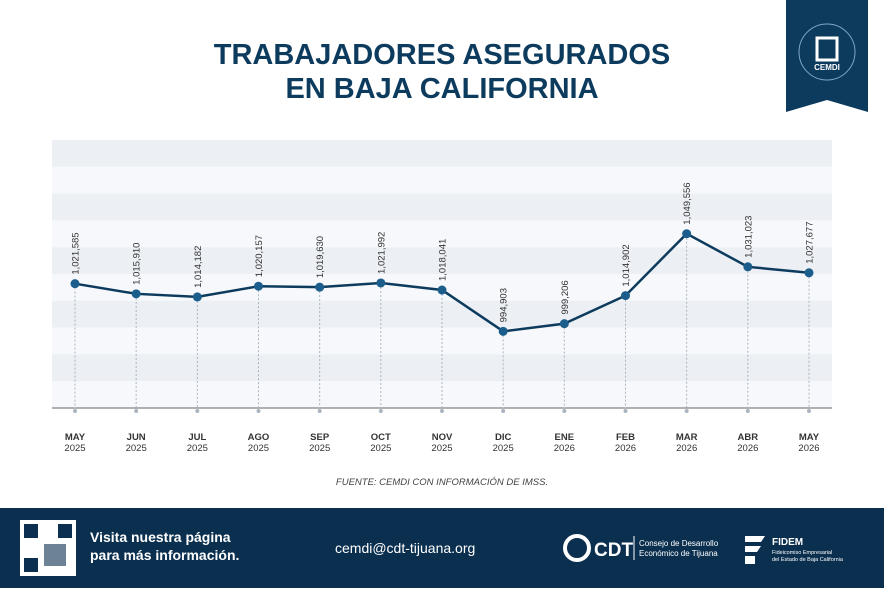 The width and height of the screenshot is (884, 593). I want to click on x-tick-label: ABR 2026, so click(747, 443).